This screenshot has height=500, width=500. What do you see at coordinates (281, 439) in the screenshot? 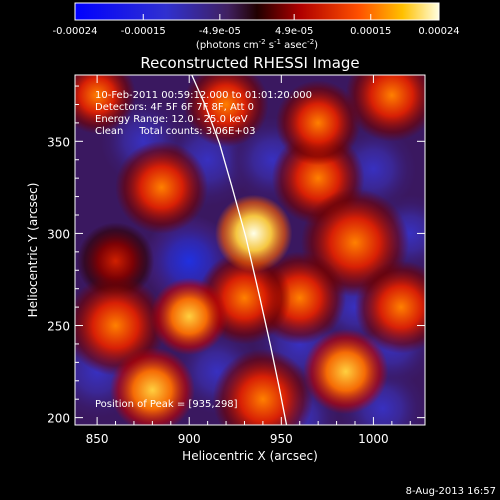
I see `x-tick-label: 950` at bounding box center [281, 439].